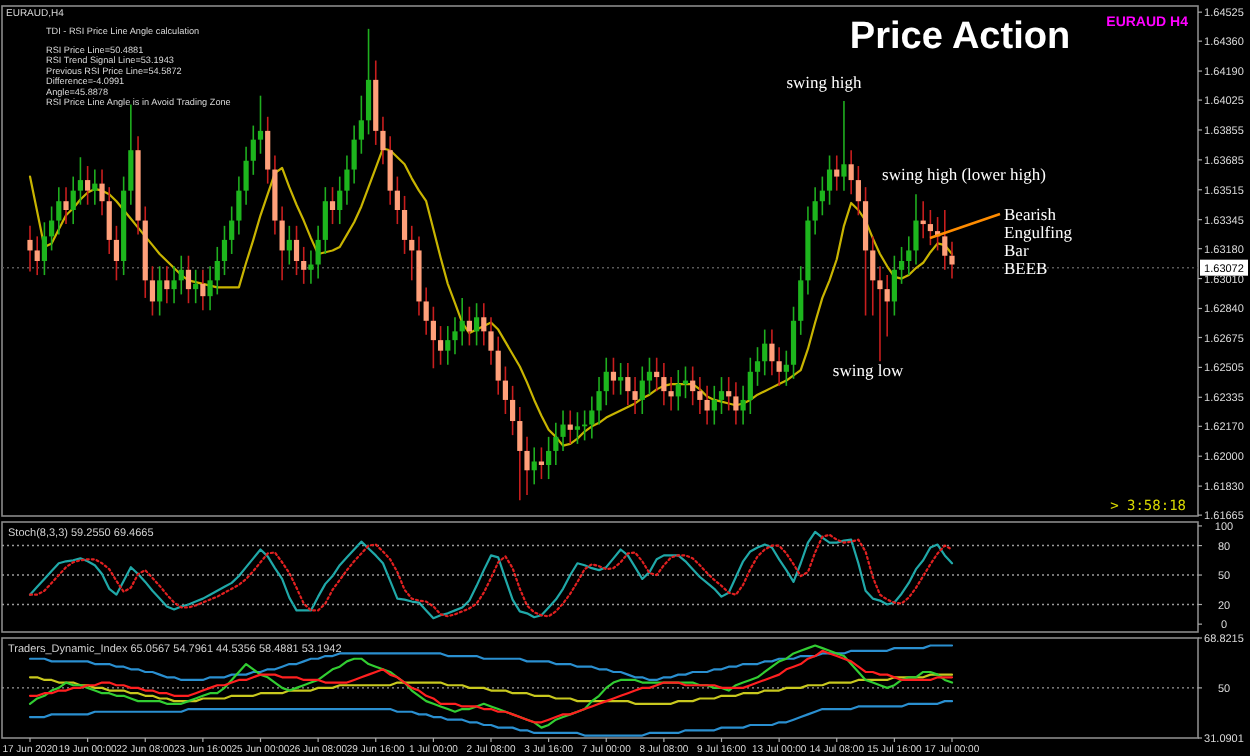 This screenshot has height=756, width=1250. Describe the element at coordinates (964, 174) in the screenshot. I see `annotation: swing high (lower high)` at that location.